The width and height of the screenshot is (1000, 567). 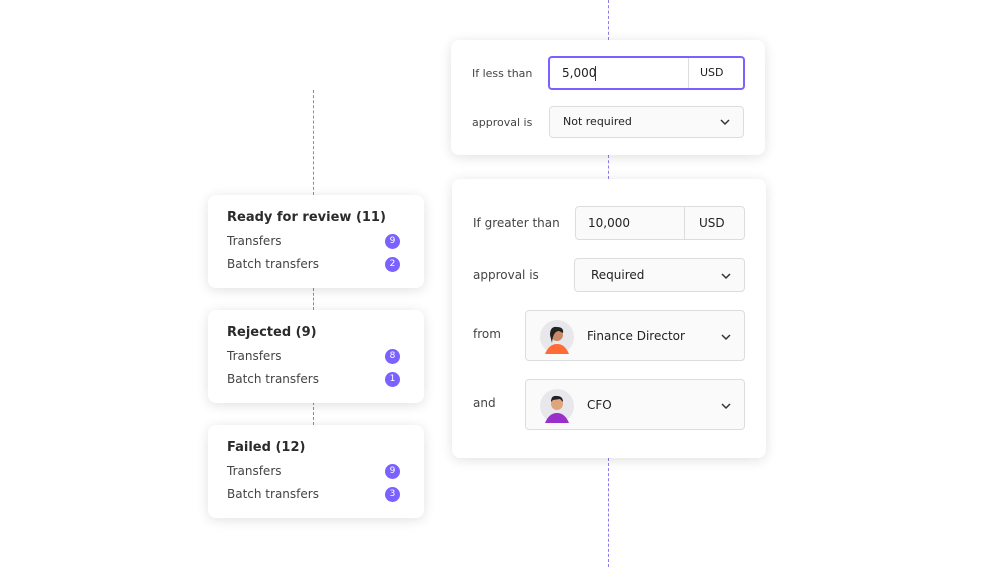 I want to click on connector-label: and, so click(x=484, y=403).